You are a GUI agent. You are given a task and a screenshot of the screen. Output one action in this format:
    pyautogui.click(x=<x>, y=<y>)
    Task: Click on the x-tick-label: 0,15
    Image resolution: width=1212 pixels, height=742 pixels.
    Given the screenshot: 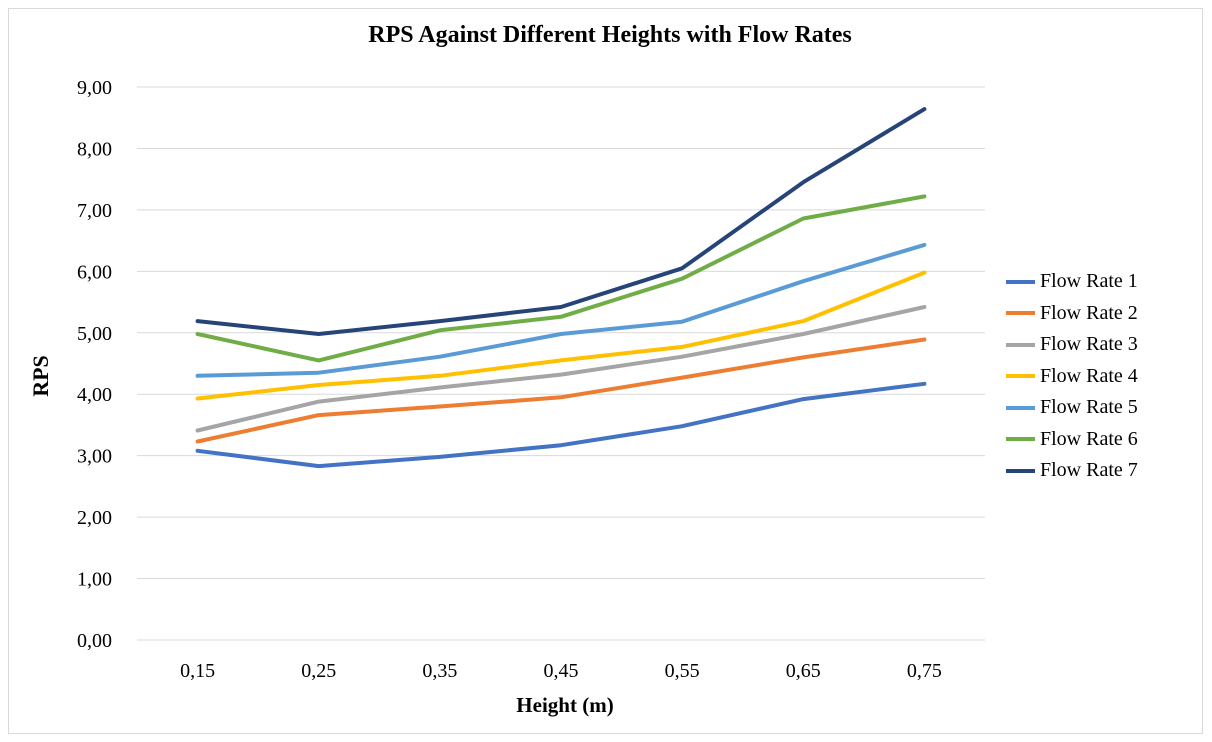 What is the action you would take?
    pyautogui.click(x=197, y=671)
    